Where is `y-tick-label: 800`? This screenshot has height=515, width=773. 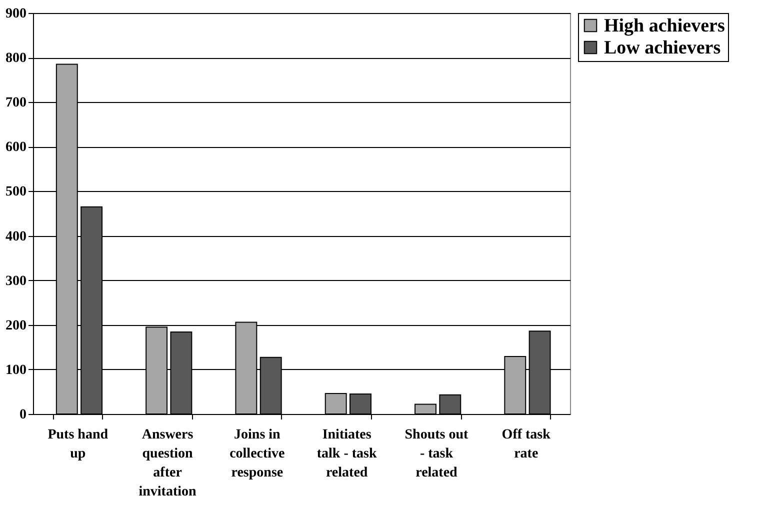
y-tick-label: 800 is located at coordinates (16, 58).